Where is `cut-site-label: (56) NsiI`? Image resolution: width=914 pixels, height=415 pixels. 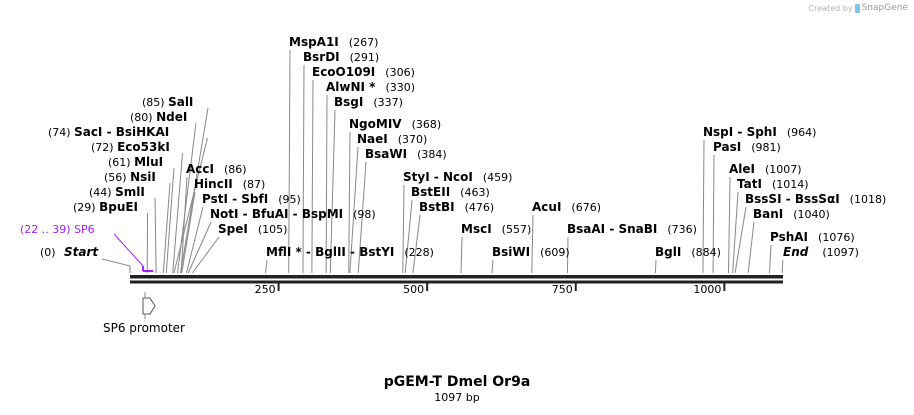
cut-site-label: (56) NsiI is located at coordinates (130, 177).